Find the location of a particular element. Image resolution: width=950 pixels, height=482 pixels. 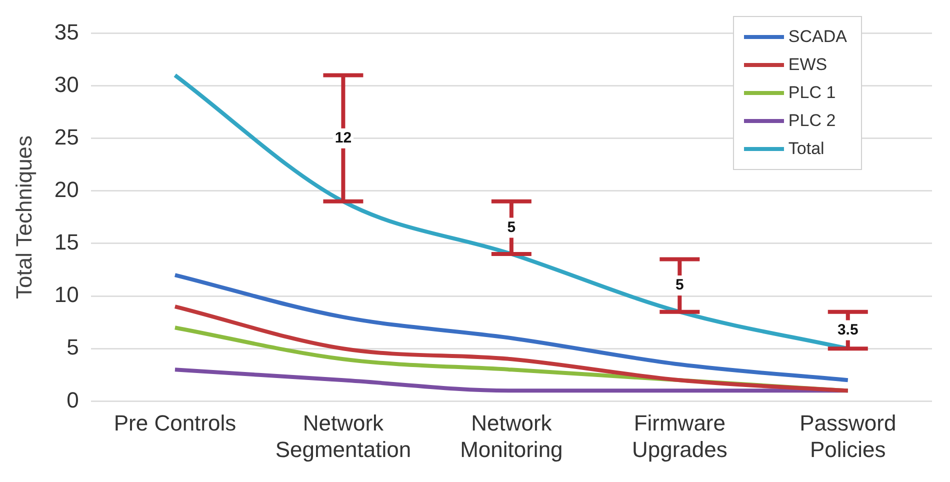

x-tick-label: Password Policies is located at coordinates (848, 436).